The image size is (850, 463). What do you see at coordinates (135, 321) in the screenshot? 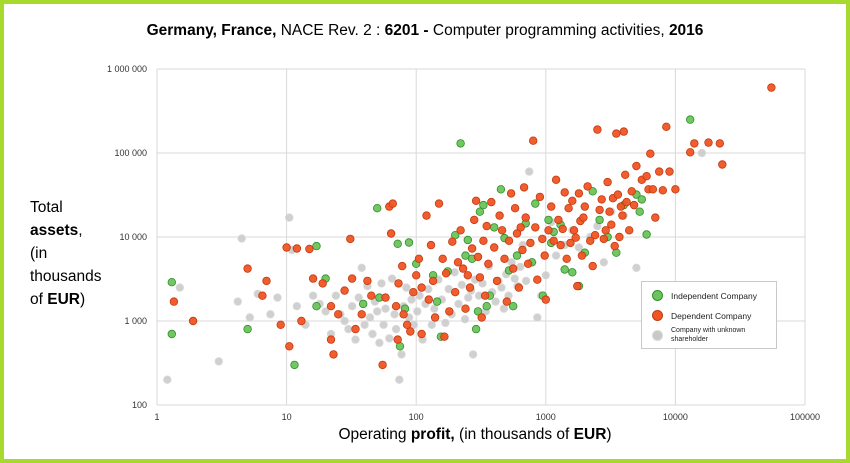
I see `y-tick-label: 1 000` at bounding box center [135, 321].